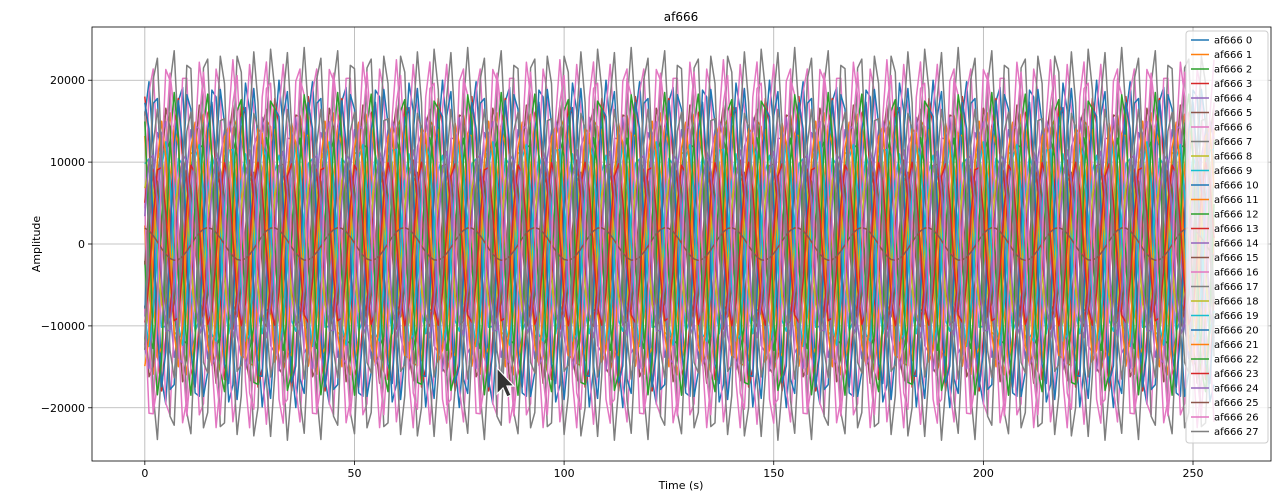 Image resolution: width=1280 pixels, height=504 pixels. What do you see at coordinates (773, 473) in the screenshot?
I see `x-tick-label: 150` at bounding box center [773, 473].